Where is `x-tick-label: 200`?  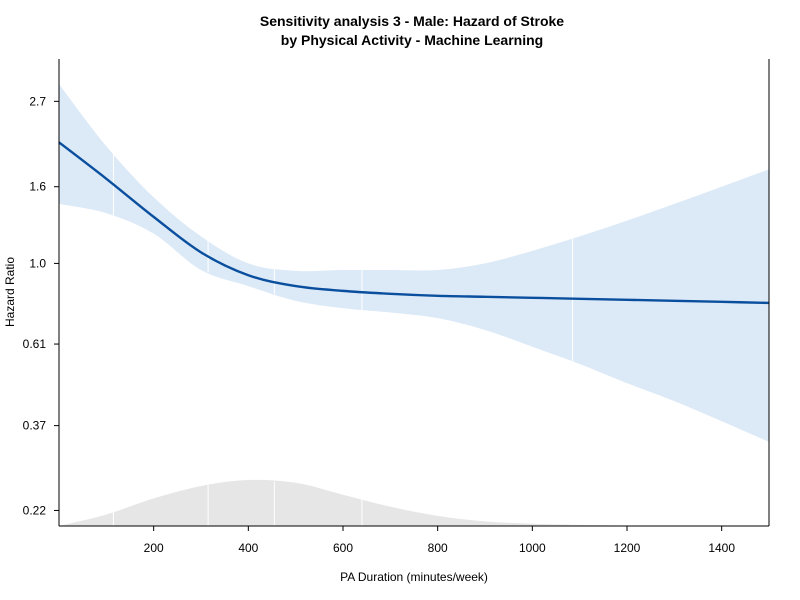
x-tick-label: 200 is located at coordinates (154, 548).